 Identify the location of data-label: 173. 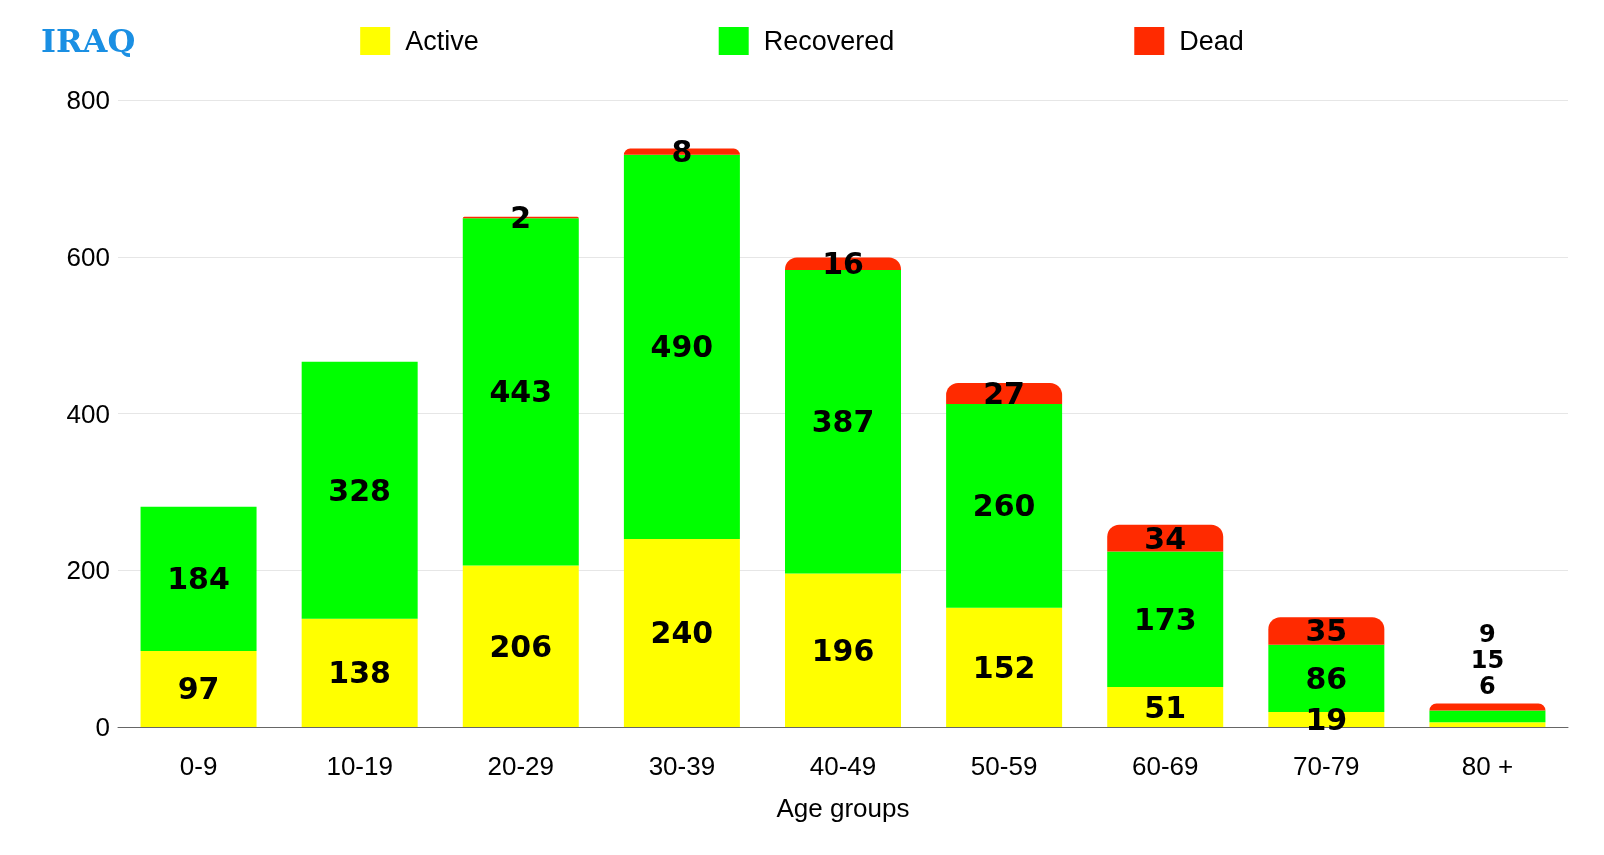
(1165, 619).